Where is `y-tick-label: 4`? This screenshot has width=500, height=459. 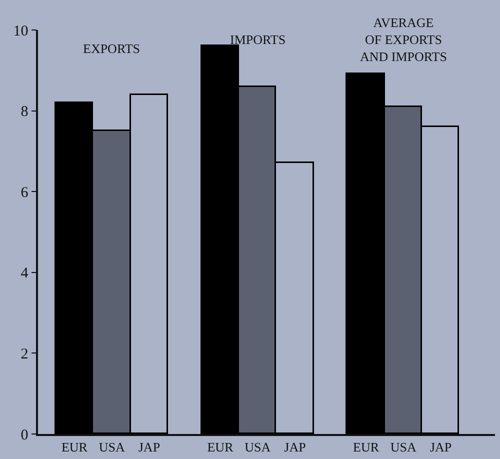
y-tick-label: 4 is located at coordinates (24, 274).